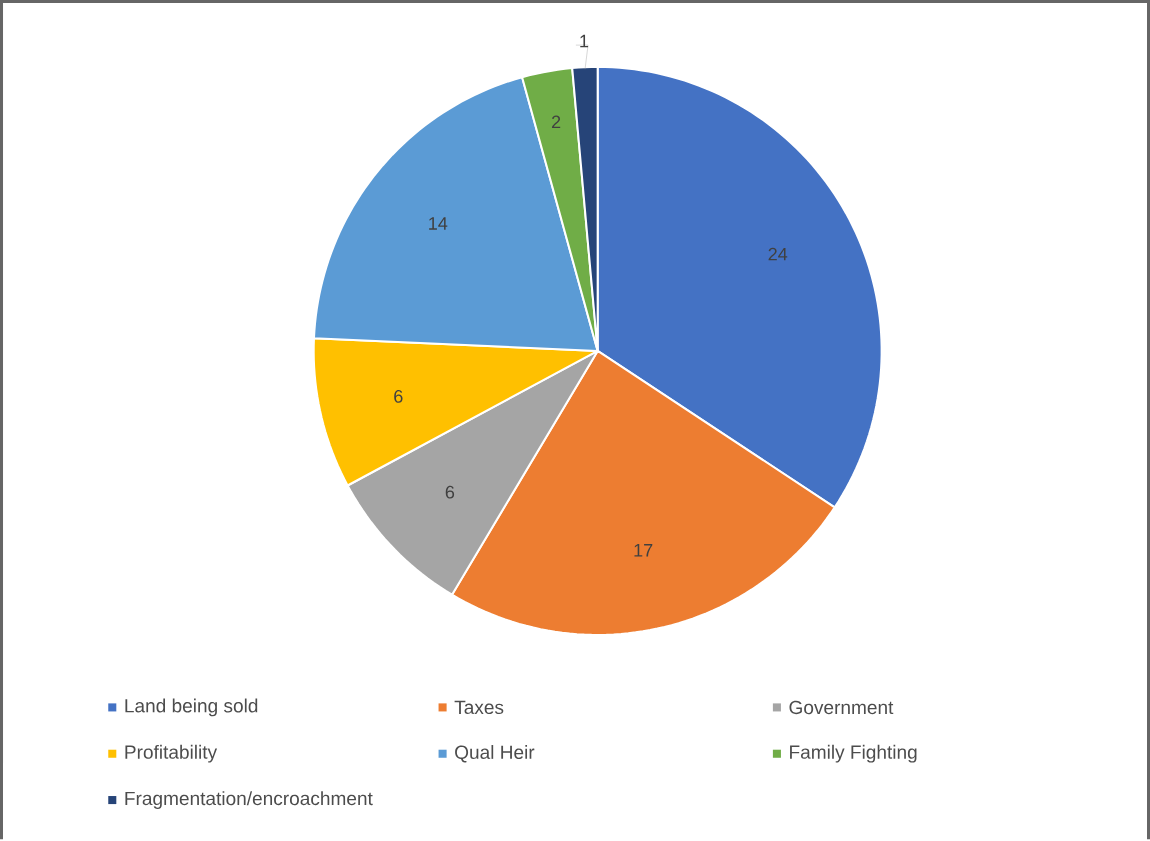  What do you see at coordinates (249, 800) in the screenshot?
I see `legend-label: Fragmentation/encroachment` at bounding box center [249, 800].